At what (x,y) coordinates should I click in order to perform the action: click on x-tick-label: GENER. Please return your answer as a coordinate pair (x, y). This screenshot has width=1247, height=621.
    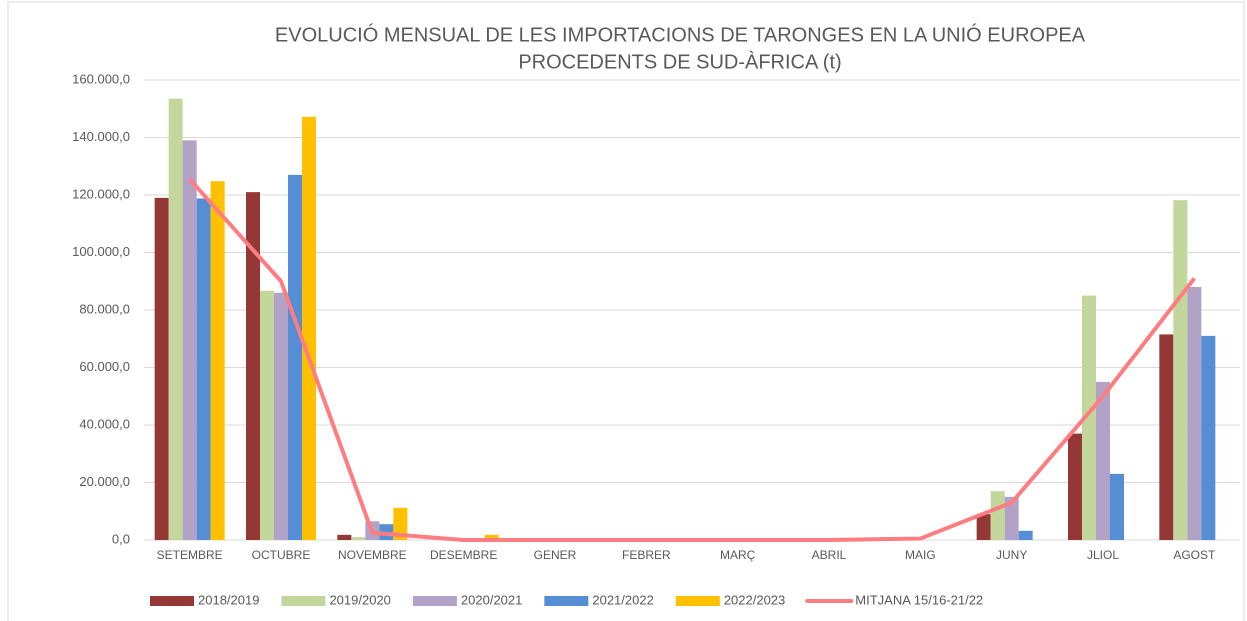
    Looking at the image, I should click on (555, 555).